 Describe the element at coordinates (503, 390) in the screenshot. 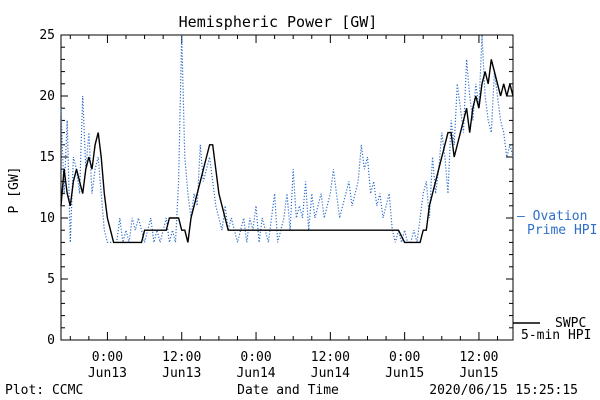

I see `footer-timestamp: 2020/06/15 15:25:15` at that location.